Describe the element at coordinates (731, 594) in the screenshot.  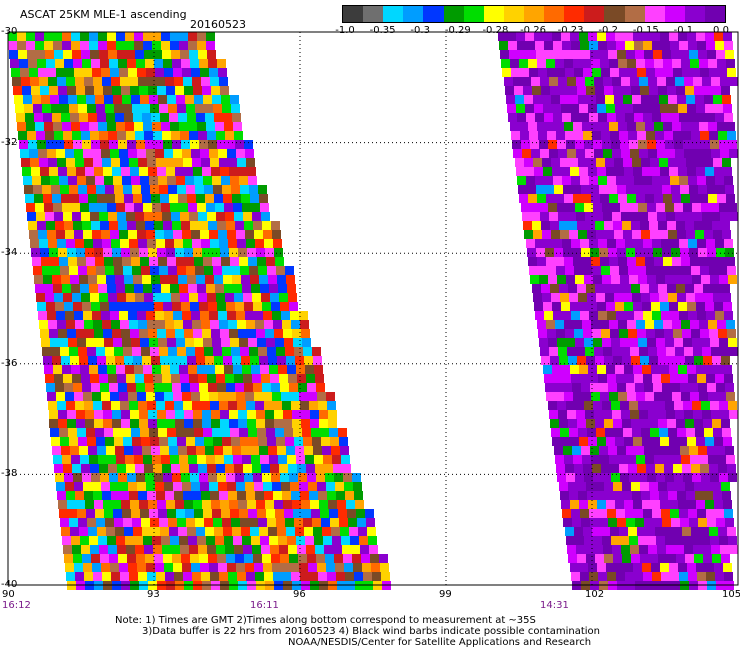
I see `lon-tick-label: 105` at that location.